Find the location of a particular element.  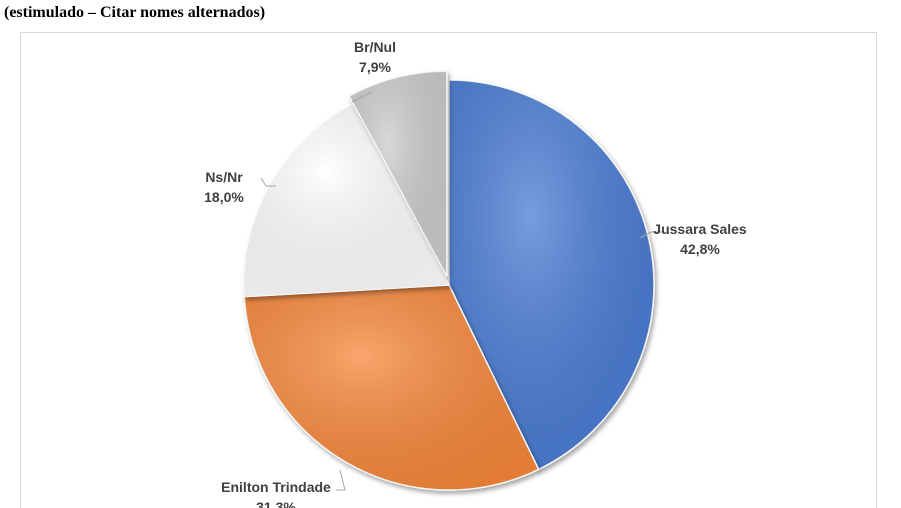

leader-line-jussara-sales is located at coordinates (650, 235).